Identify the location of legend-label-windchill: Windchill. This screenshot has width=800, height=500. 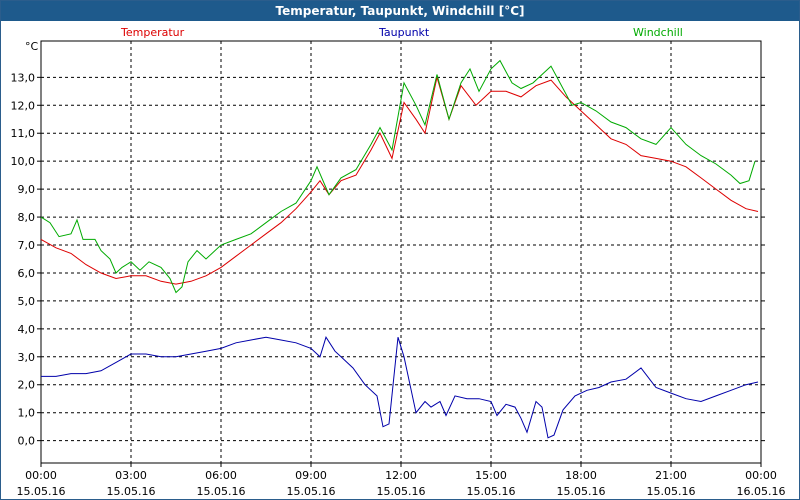
(658, 32).